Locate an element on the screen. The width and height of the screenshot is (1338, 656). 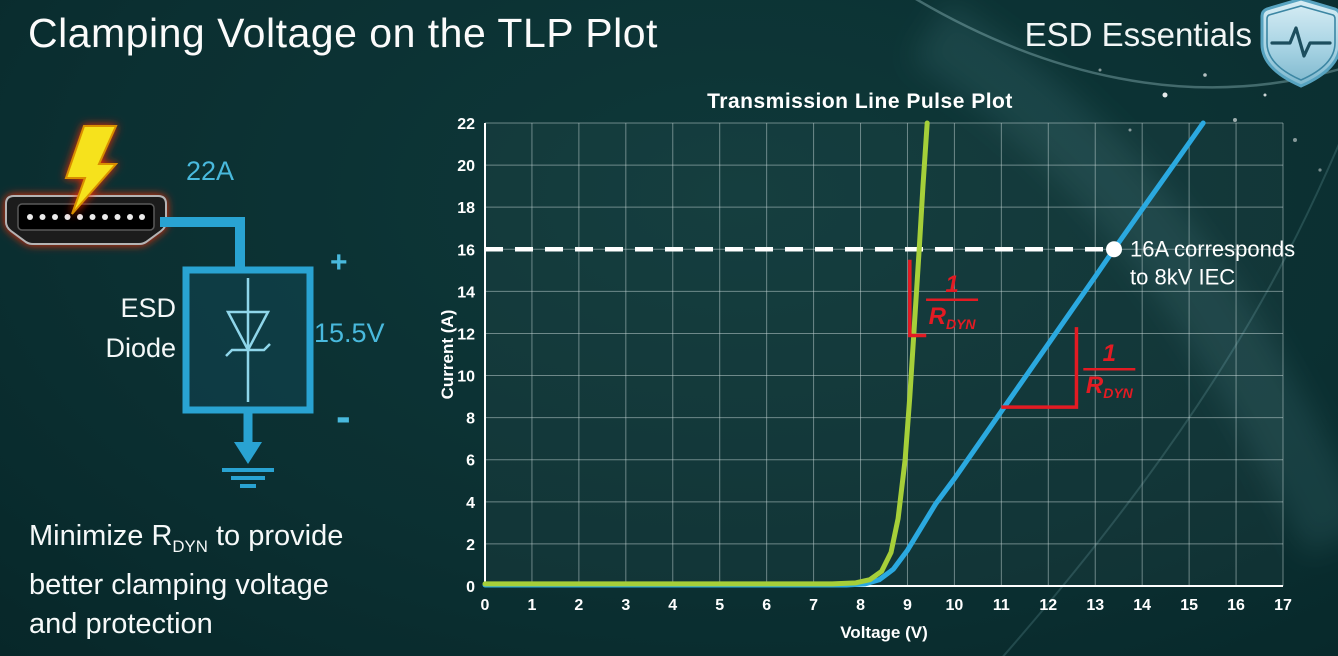
x-tick-label: 10 is located at coordinates (955, 605).